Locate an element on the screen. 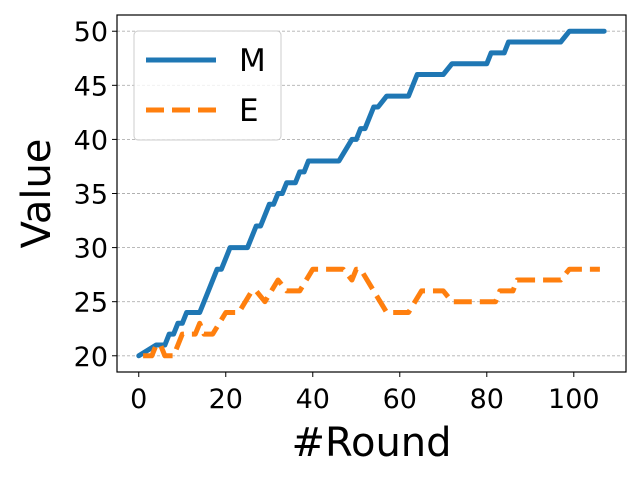  series-line-e is located at coordinates (371, 312).